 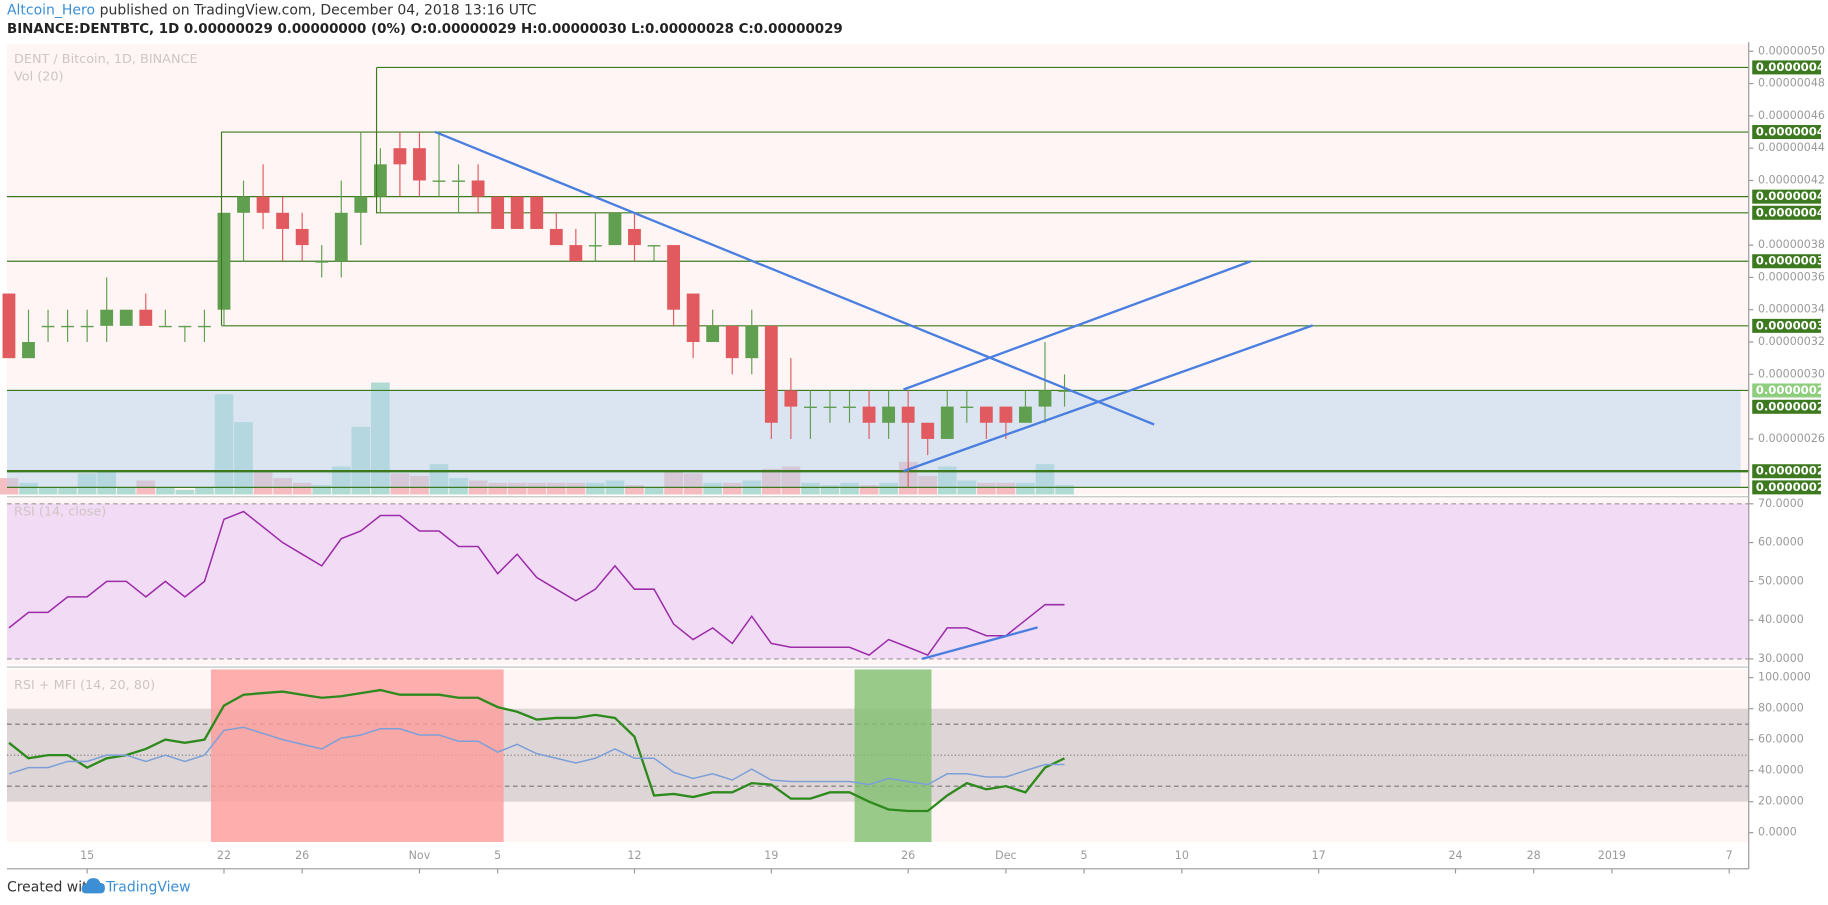 I want to click on level-label: 0.00000040, so click(x=1792, y=212).